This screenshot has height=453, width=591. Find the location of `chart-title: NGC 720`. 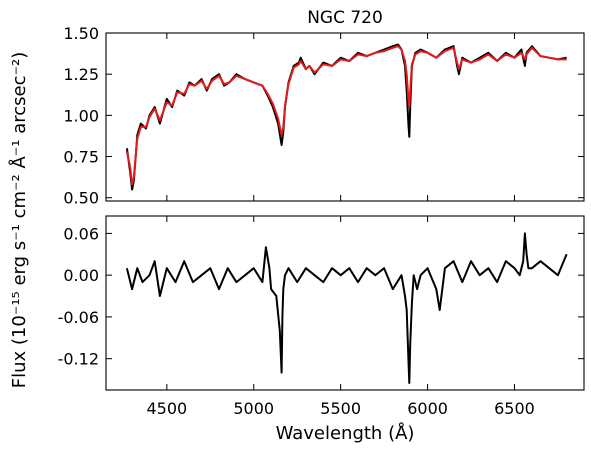

chart-title: NGC 720 is located at coordinates (345, 18).